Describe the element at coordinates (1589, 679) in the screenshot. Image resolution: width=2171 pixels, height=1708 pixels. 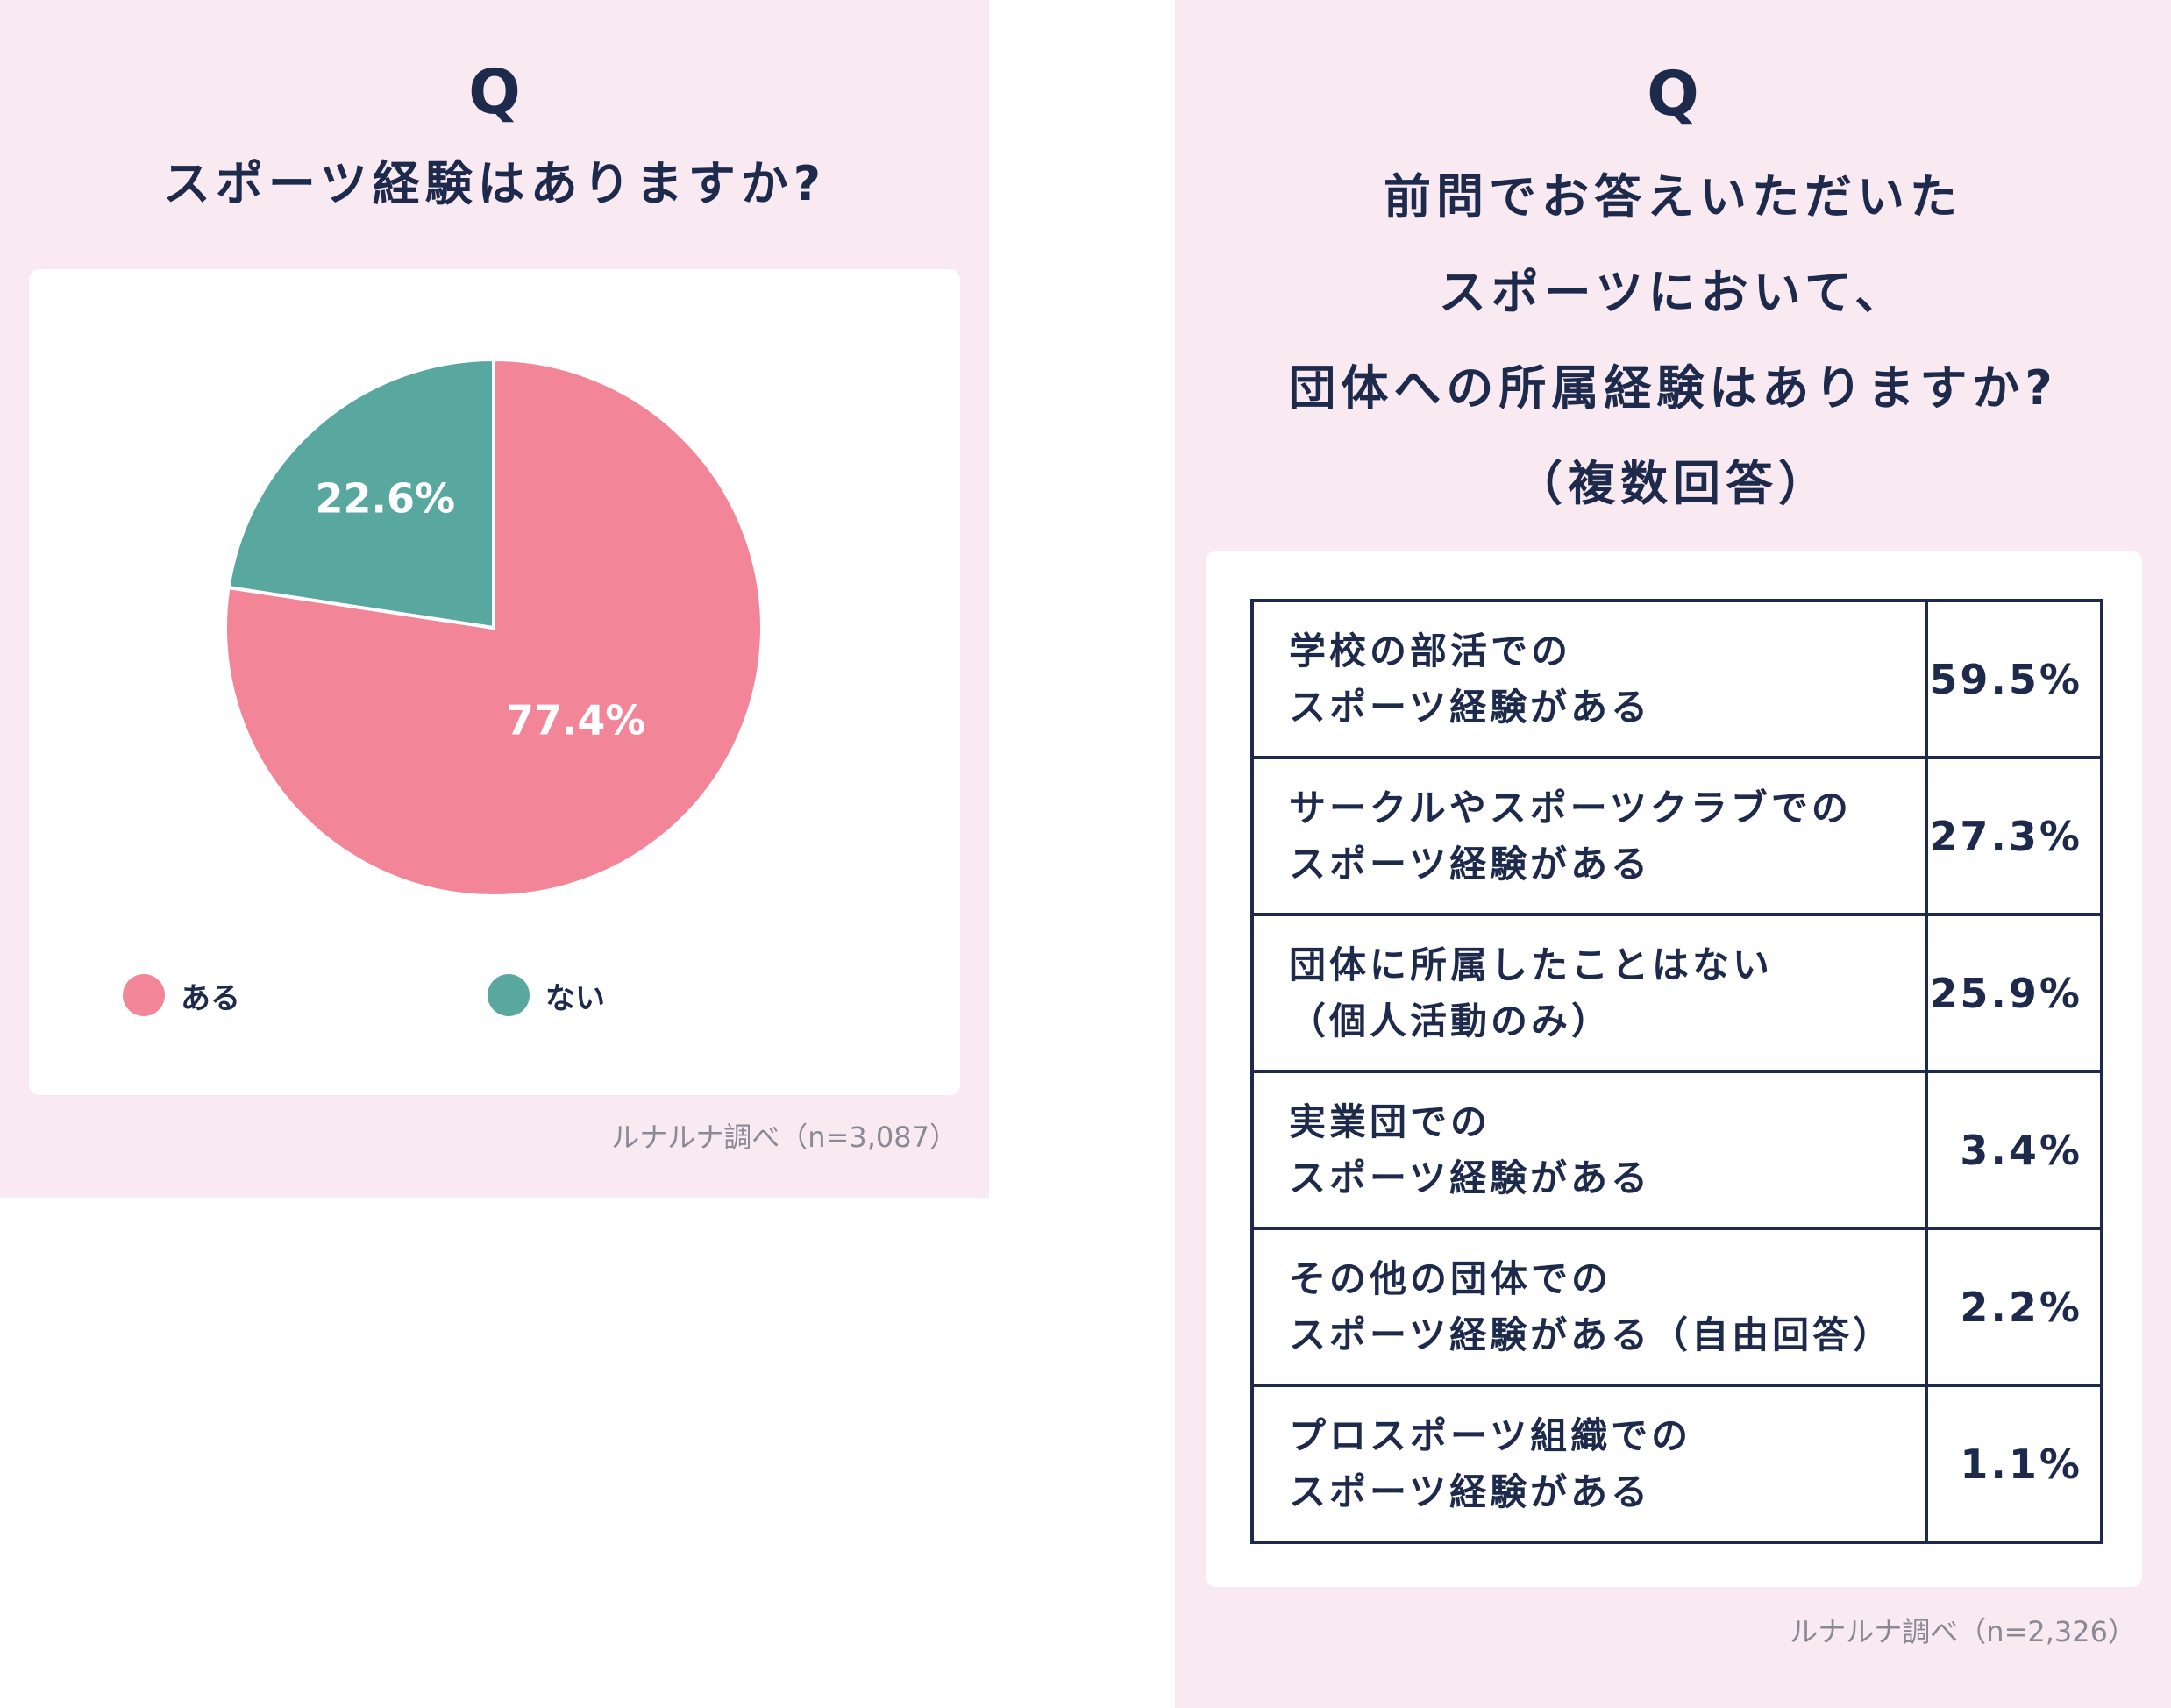
I see `row-label: 学校の部活での スポーツ経験がある` at that location.